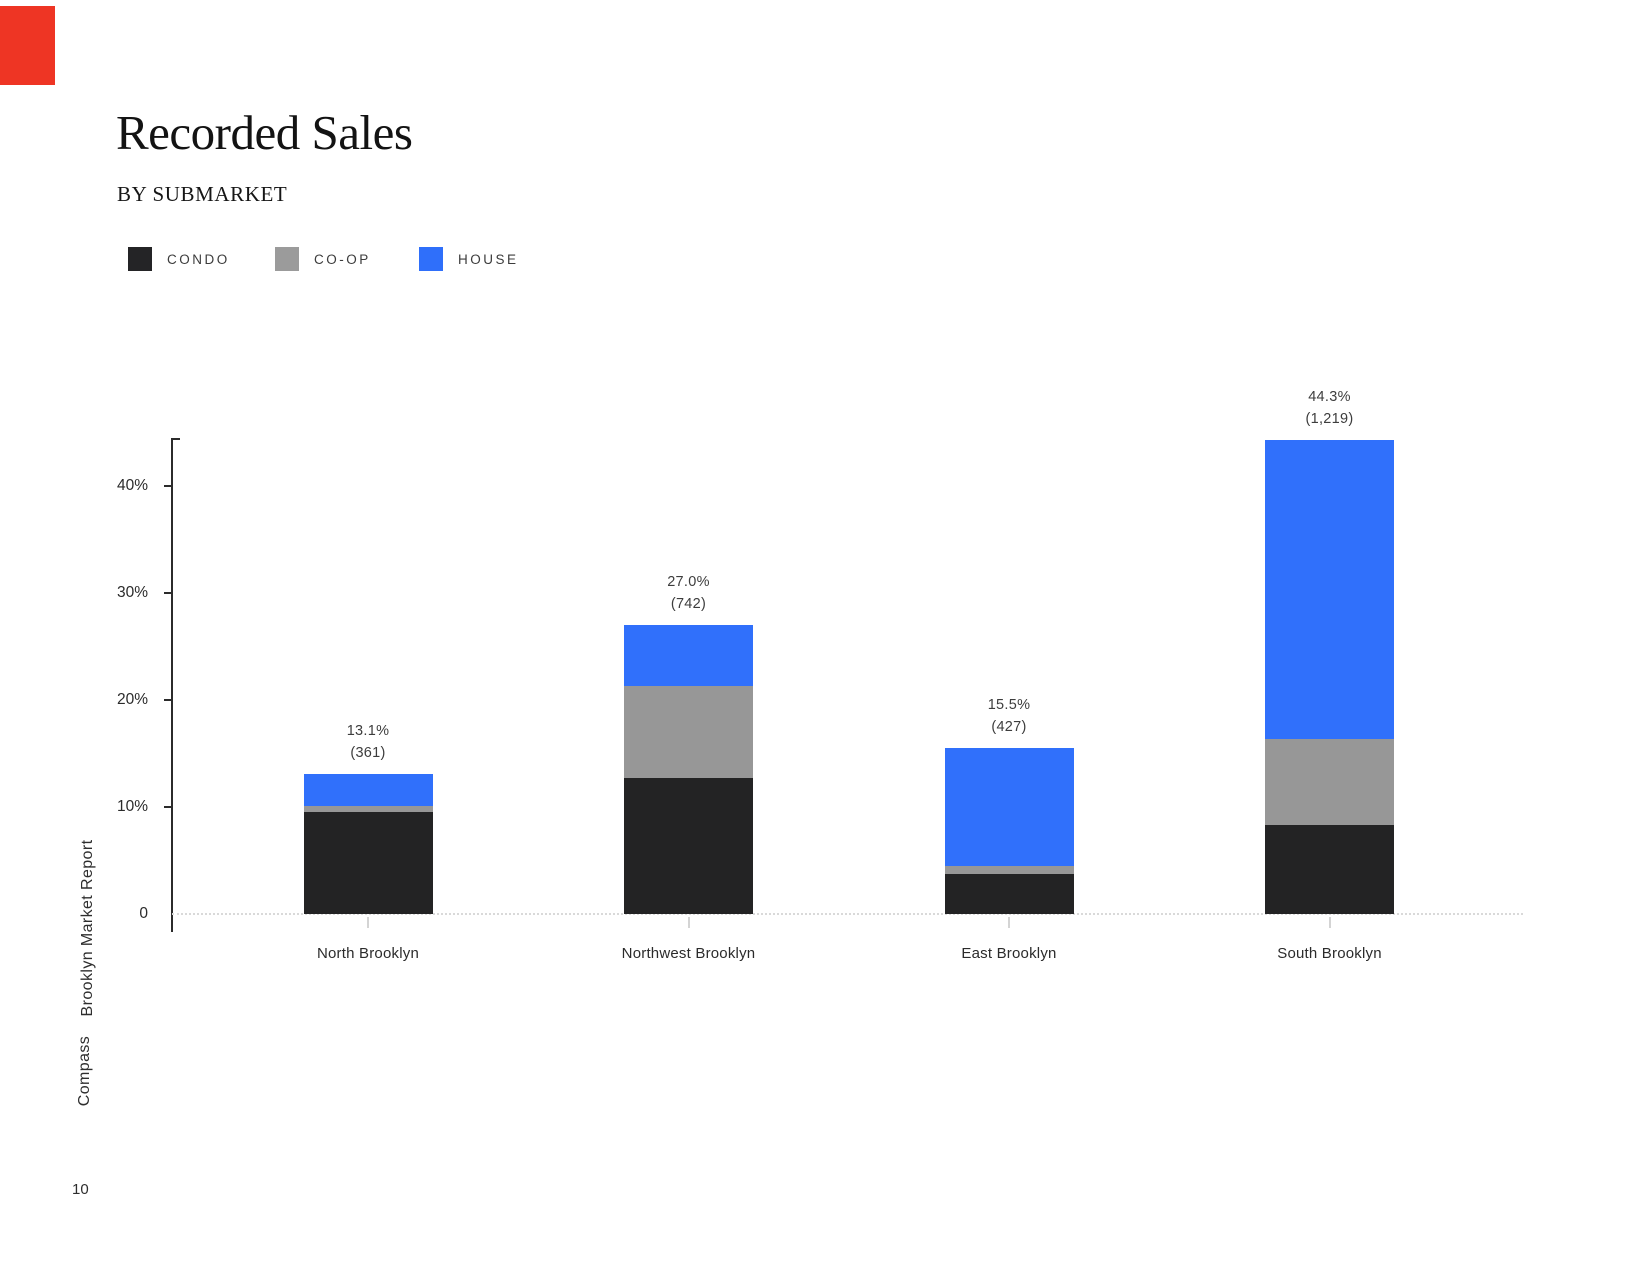 Image resolution: width=1650 pixels, height=1275 pixels. What do you see at coordinates (143, 913) in the screenshot?
I see `y-axis-tick-label: 0` at bounding box center [143, 913].